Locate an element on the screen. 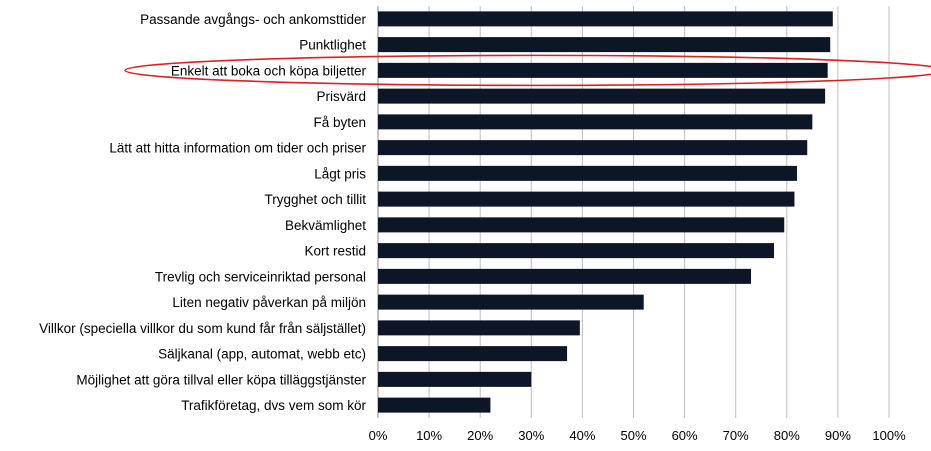 Image resolution: width=931 pixels, height=451 pixels. highlight-ellipse is located at coordinates (527, 70).